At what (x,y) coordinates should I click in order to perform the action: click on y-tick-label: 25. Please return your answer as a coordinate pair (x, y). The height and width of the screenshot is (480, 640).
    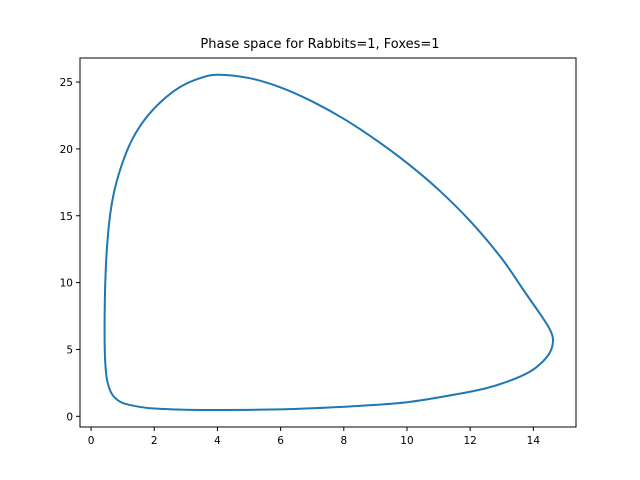
    Looking at the image, I should click on (66, 83).